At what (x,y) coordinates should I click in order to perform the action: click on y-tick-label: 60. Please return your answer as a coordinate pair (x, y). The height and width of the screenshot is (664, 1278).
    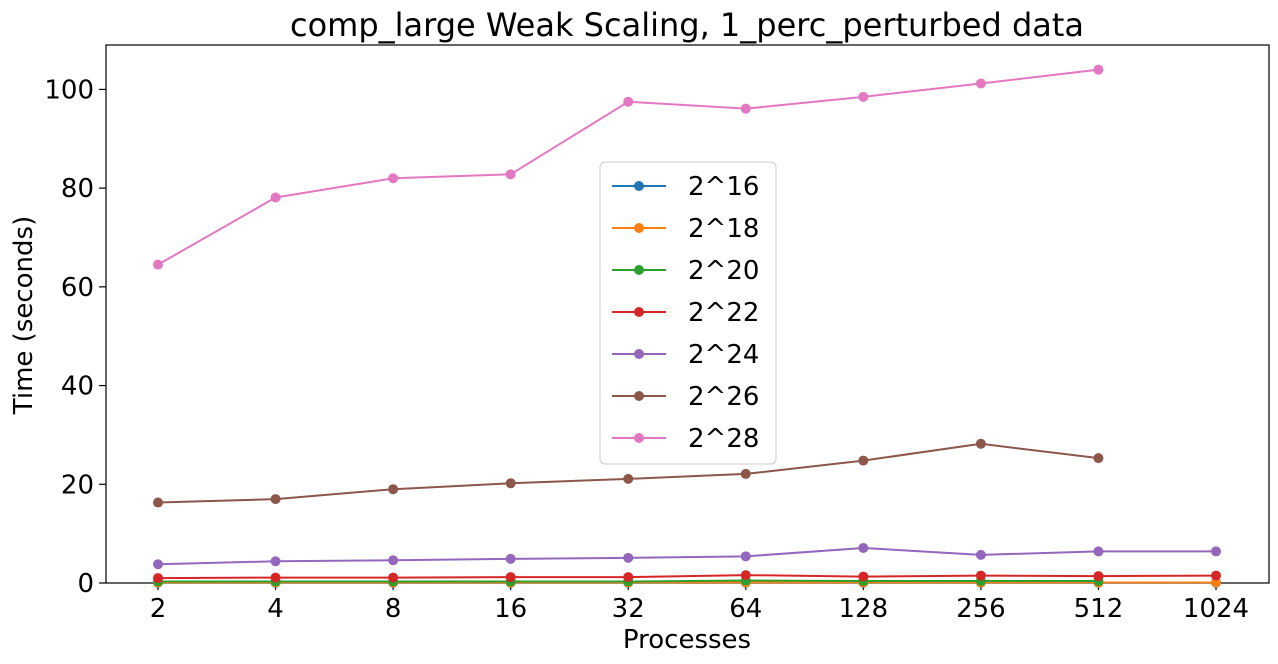
    Looking at the image, I should click on (77, 288).